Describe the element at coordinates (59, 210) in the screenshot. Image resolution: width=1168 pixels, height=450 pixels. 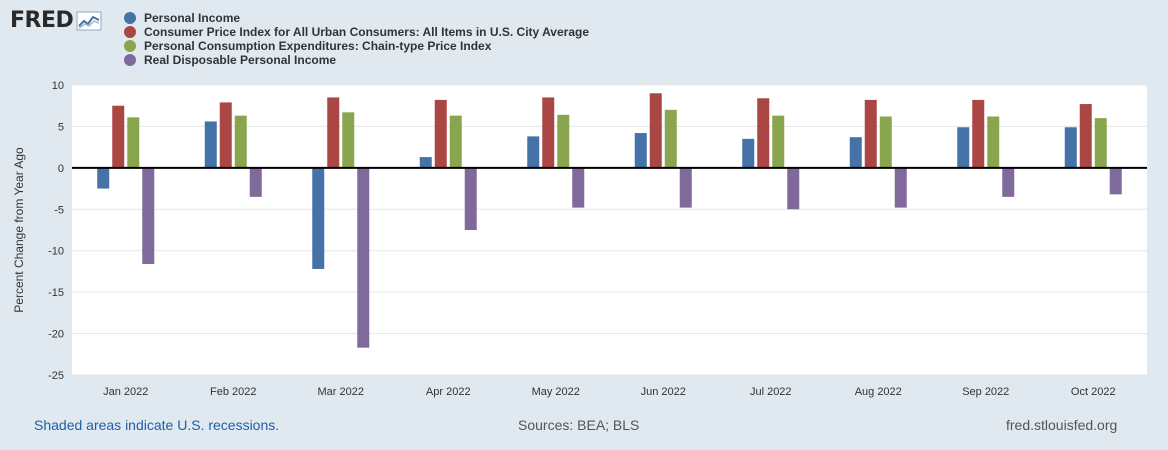
I see `y-tick-label: -5` at that location.